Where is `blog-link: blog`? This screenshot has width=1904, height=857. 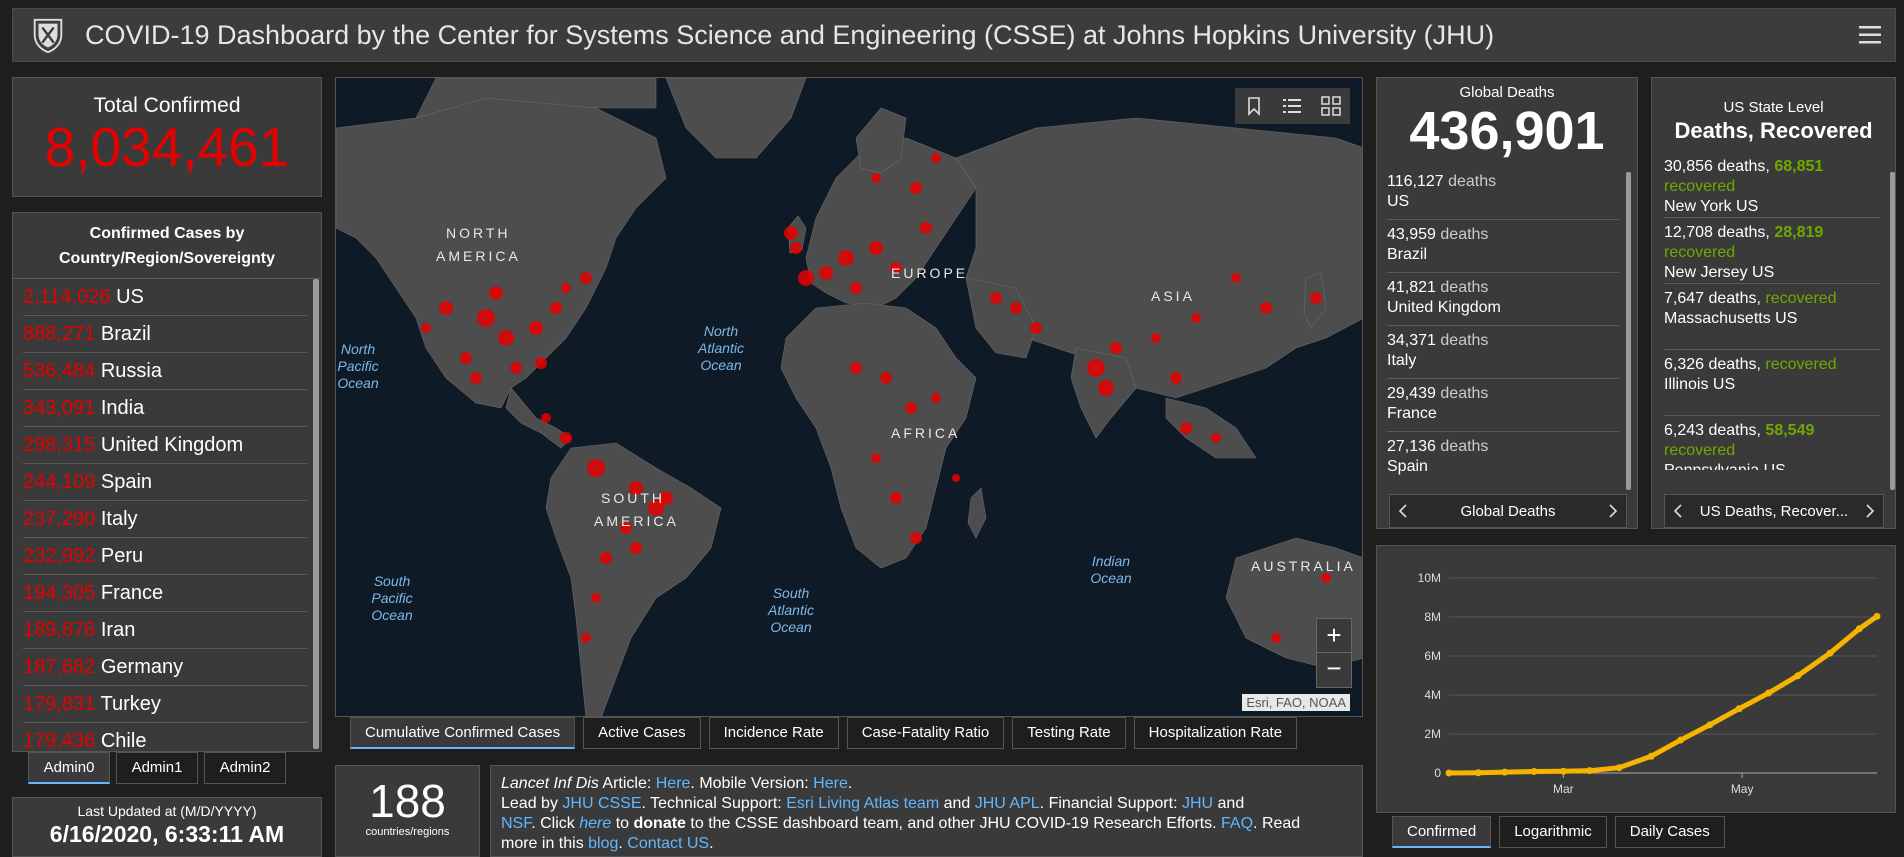 blog-link: blog is located at coordinates (603, 843).